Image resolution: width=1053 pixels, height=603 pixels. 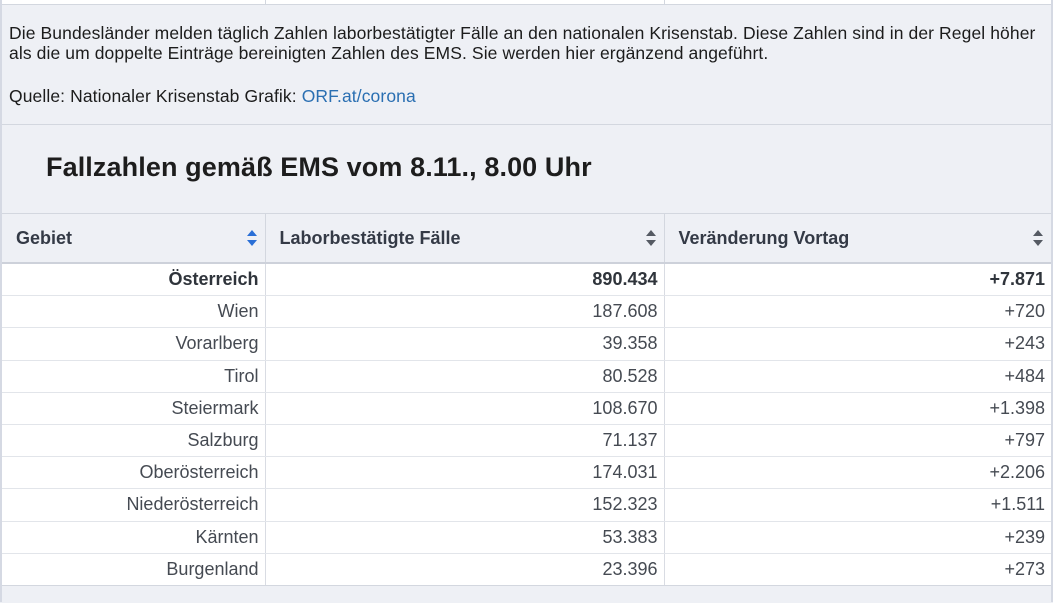 I want to click on cell-cases: 23.396, so click(x=465, y=569).